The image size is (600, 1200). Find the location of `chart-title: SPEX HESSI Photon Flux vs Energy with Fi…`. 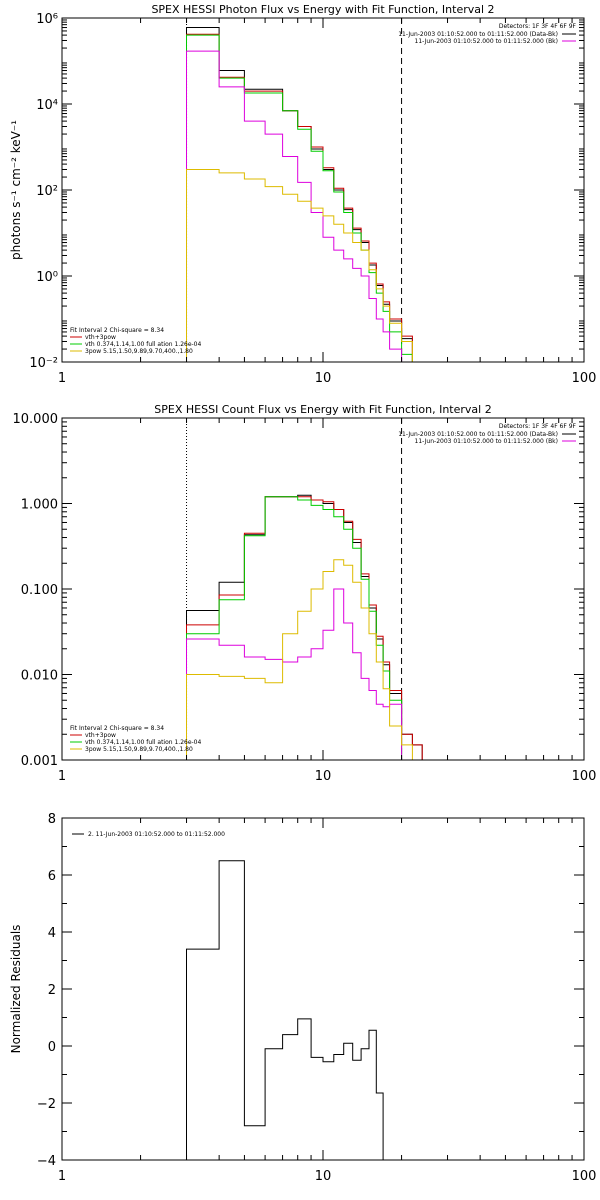

chart-title: SPEX HESSI Photon Flux vs Energy with Fi… is located at coordinates (322, 9).